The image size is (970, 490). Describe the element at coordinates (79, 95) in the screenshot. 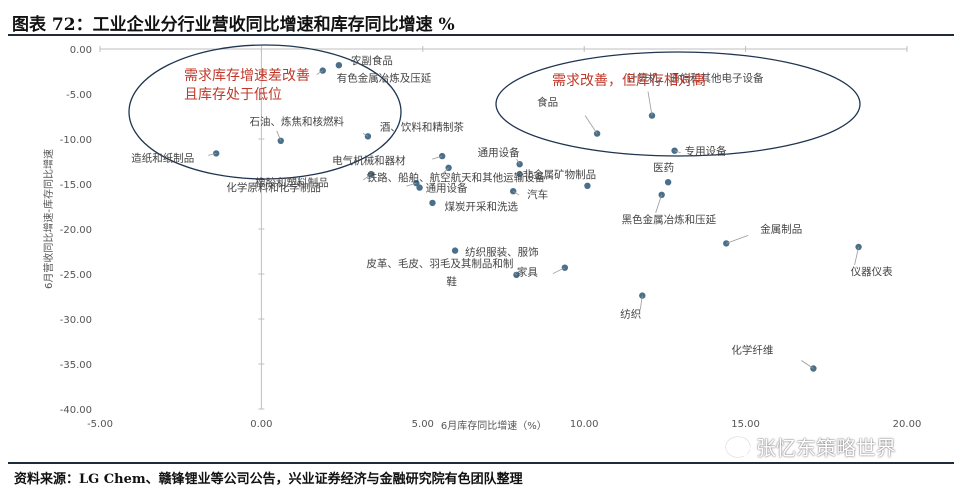

I see `y-tick-label: -5.00` at that location.